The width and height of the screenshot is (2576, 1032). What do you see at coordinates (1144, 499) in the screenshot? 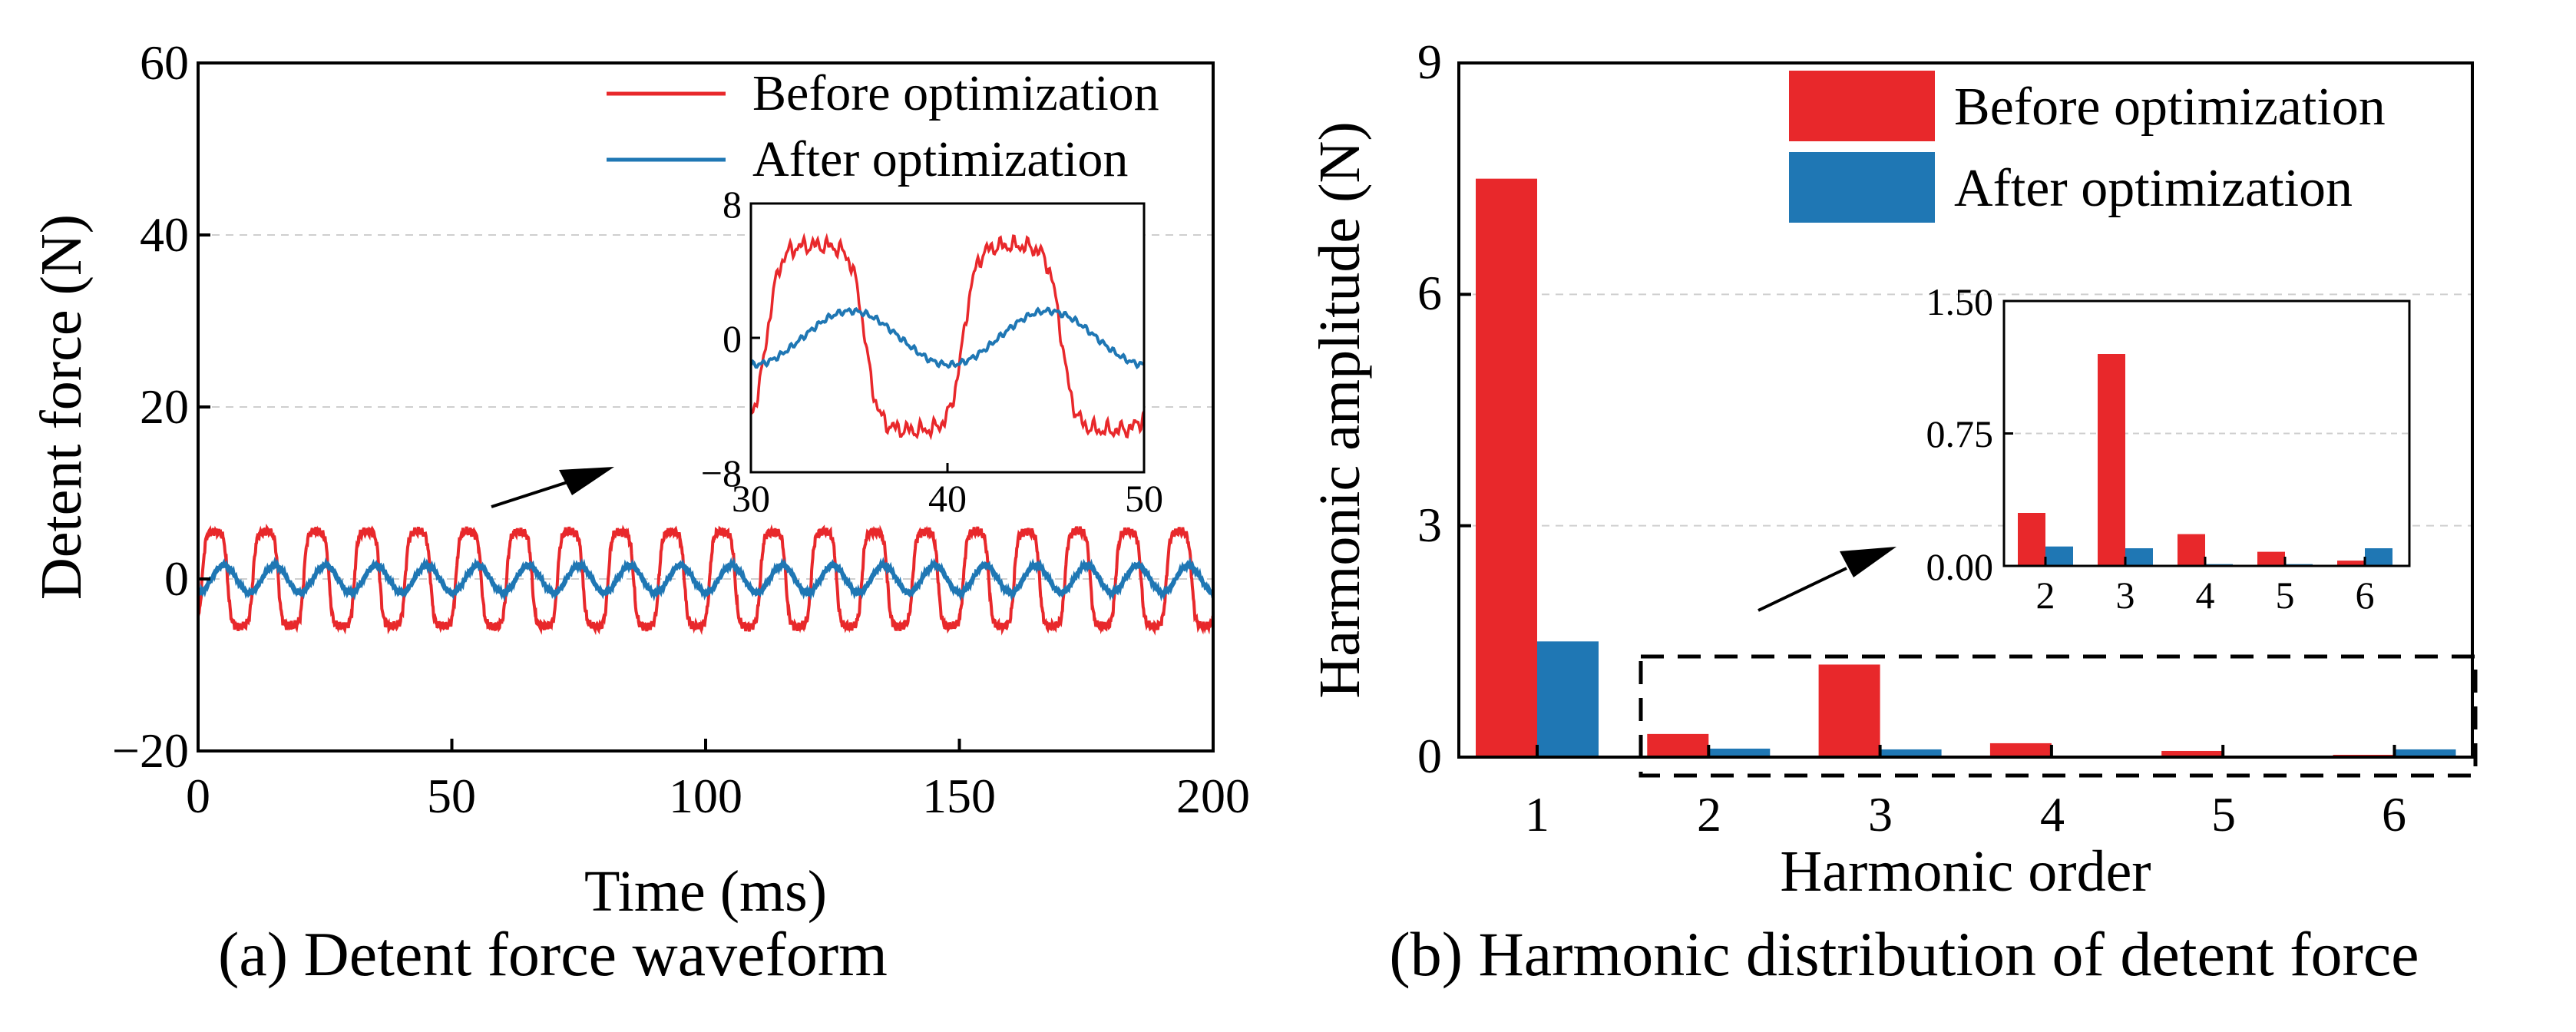
I see `panel-a-inset-xtick-50: 50` at bounding box center [1144, 499].